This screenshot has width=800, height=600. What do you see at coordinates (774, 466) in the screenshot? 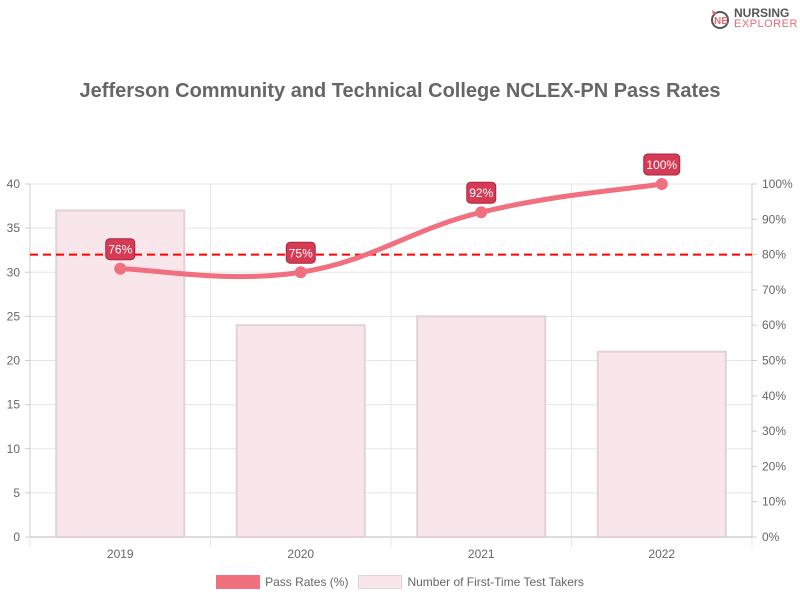
I see `y-right-tick-label: 20%` at bounding box center [774, 466].